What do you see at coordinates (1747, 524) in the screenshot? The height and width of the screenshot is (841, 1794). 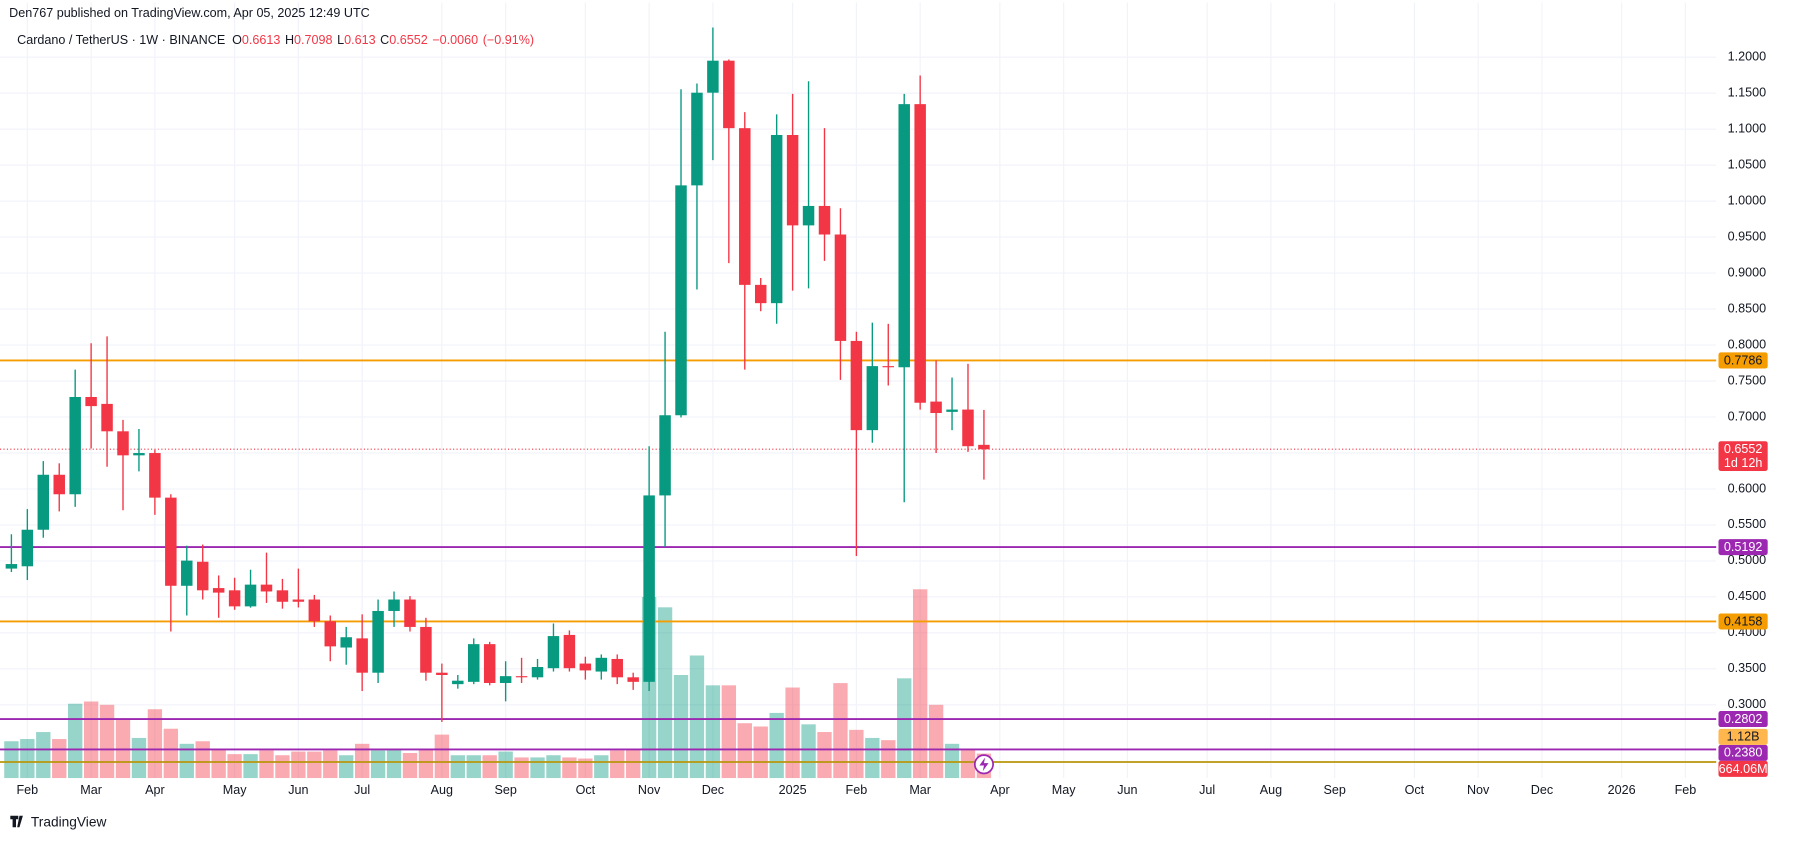 I see `y-tick-label: 0.5500` at bounding box center [1747, 524].